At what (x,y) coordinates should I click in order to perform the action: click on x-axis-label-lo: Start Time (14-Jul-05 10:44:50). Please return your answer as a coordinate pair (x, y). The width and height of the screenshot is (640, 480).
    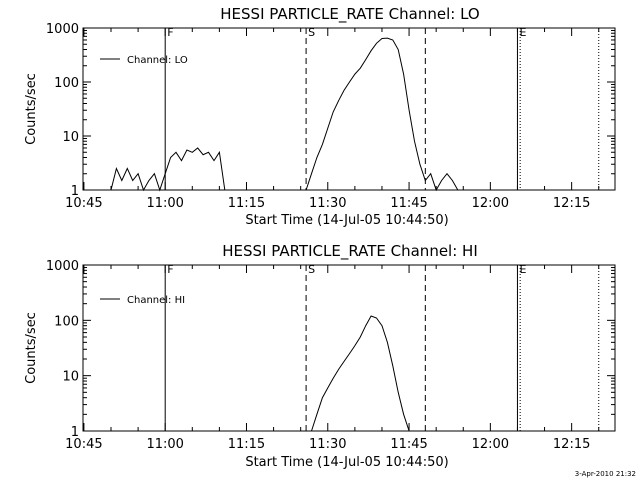
    Looking at the image, I should click on (346, 220).